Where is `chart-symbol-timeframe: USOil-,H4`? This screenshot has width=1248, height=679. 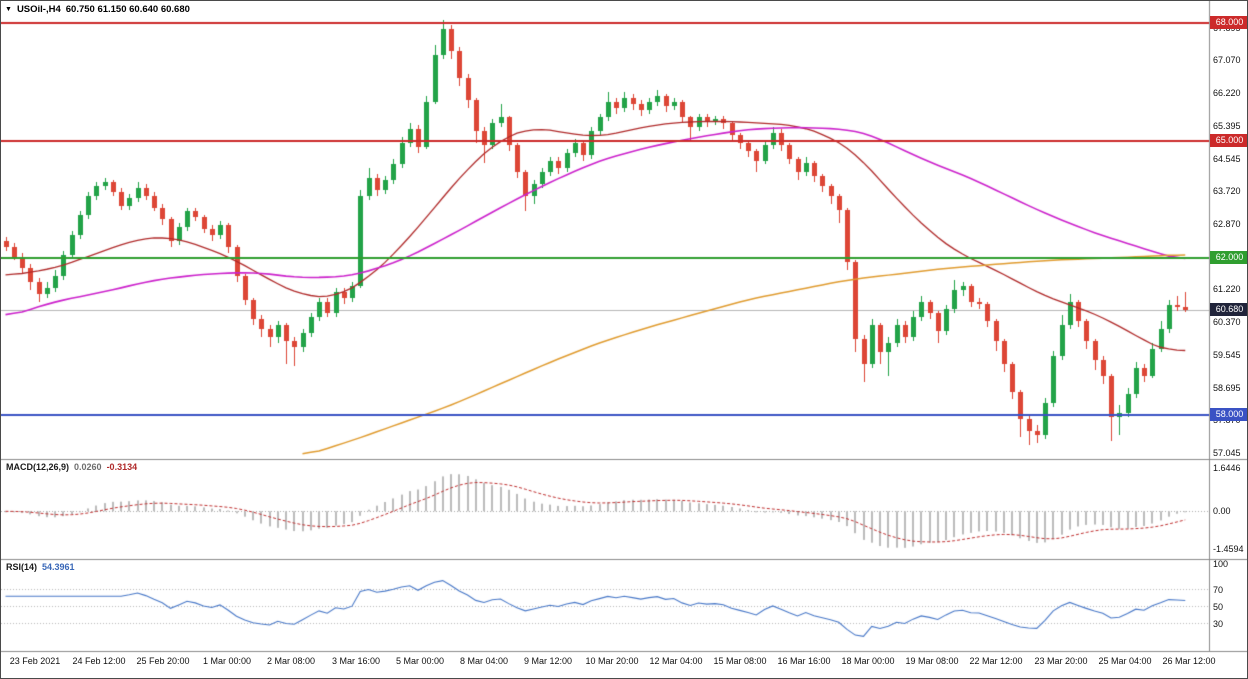 chart-symbol-timeframe: USOil-,H4 is located at coordinates (38, 9).